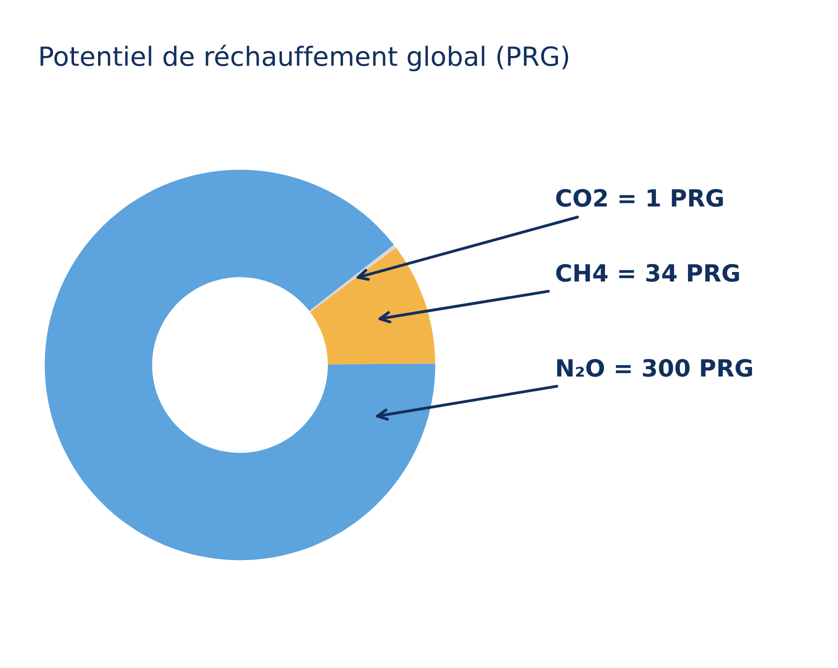  I want to click on slice-label: CH4 = 34 PRG, so click(647, 273).